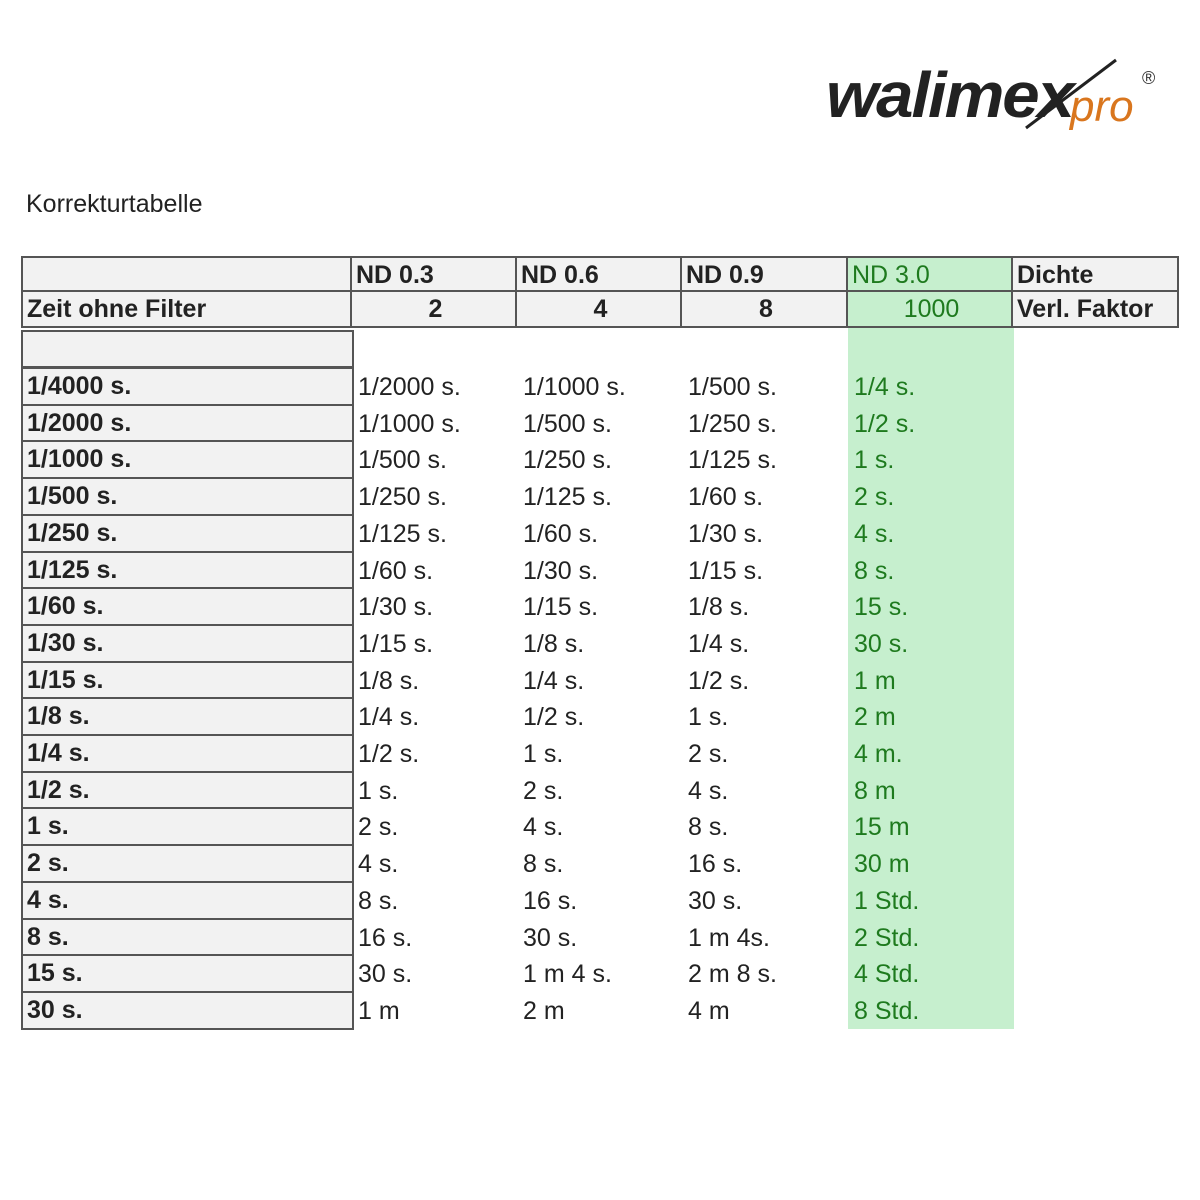  Describe the element at coordinates (187, 459) in the screenshot. I see `row-label-time-without-filter: 1/1000 s.` at that location.